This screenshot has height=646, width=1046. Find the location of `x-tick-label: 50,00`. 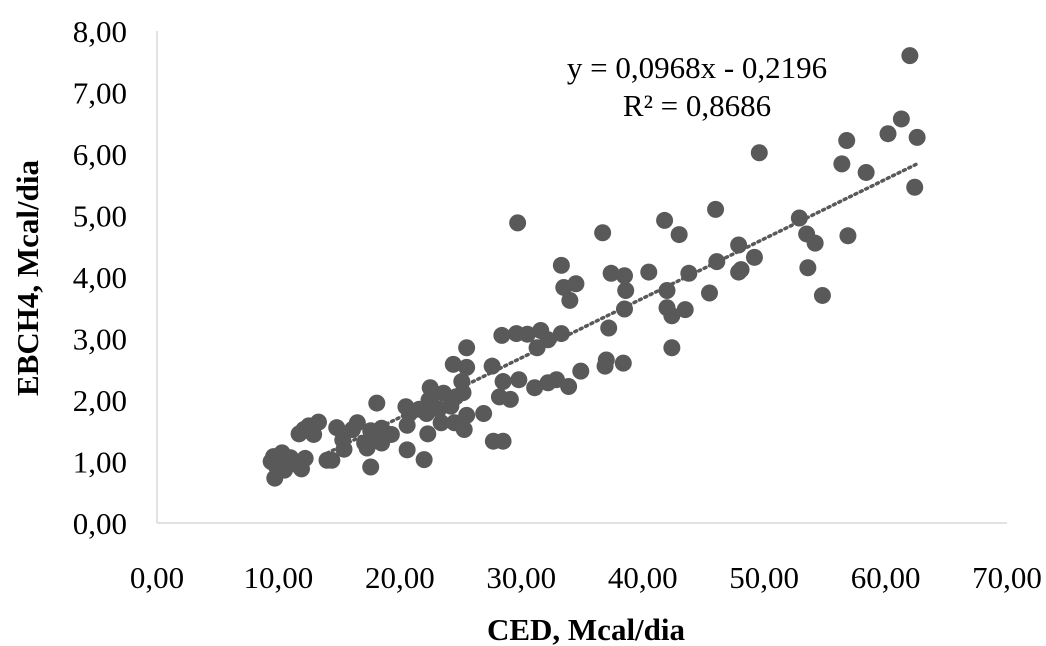

x-tick-label: 50,00 is located at coordinates (764, 577).